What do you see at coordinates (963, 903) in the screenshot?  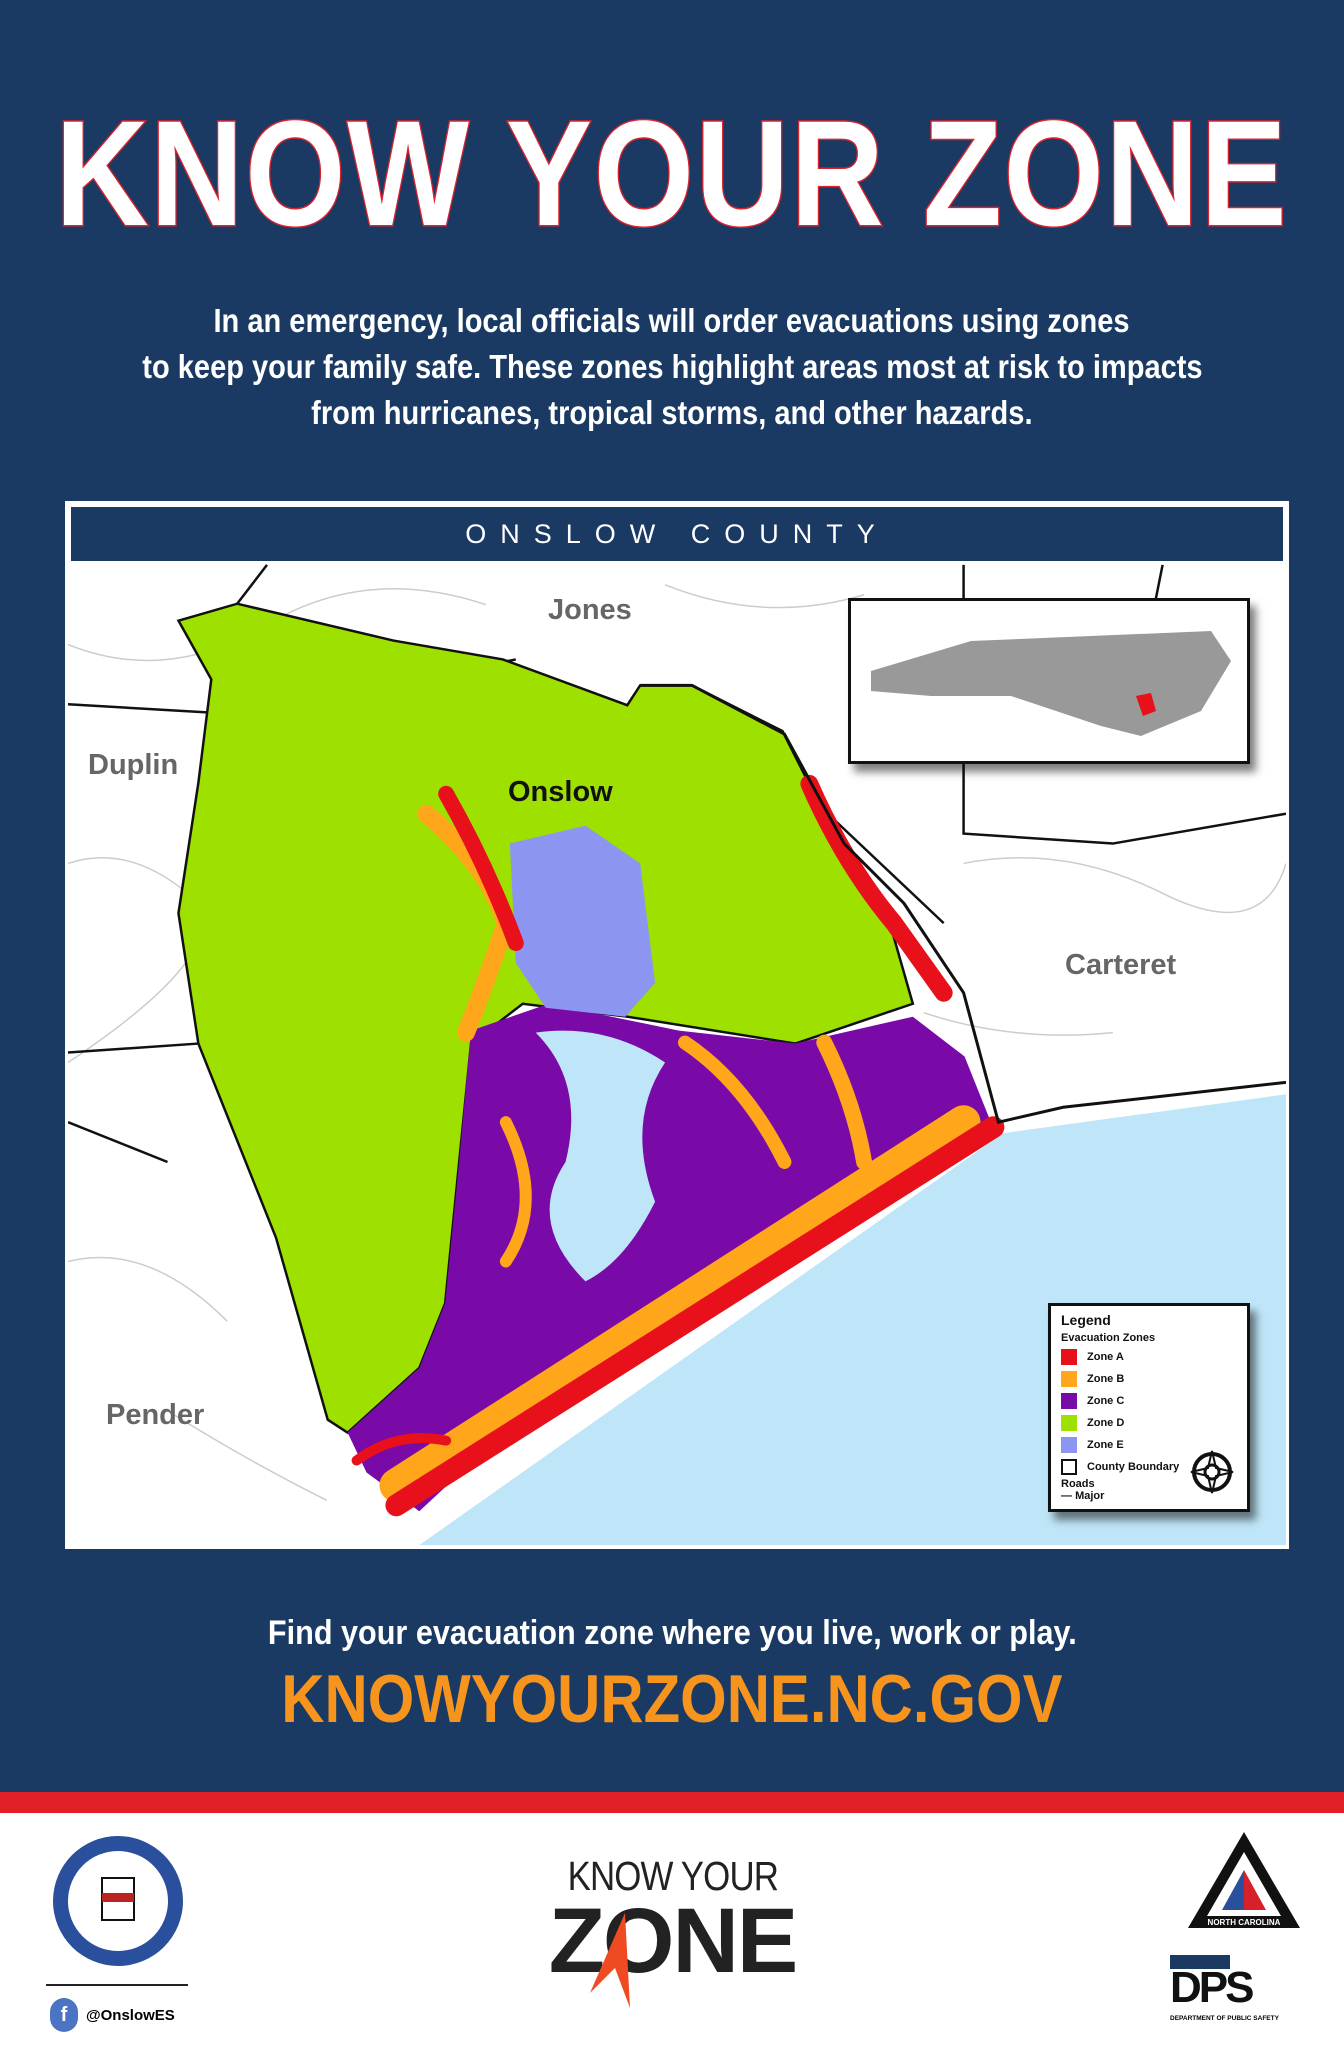 I see `county-boundary` at bounding box center [963, 903].